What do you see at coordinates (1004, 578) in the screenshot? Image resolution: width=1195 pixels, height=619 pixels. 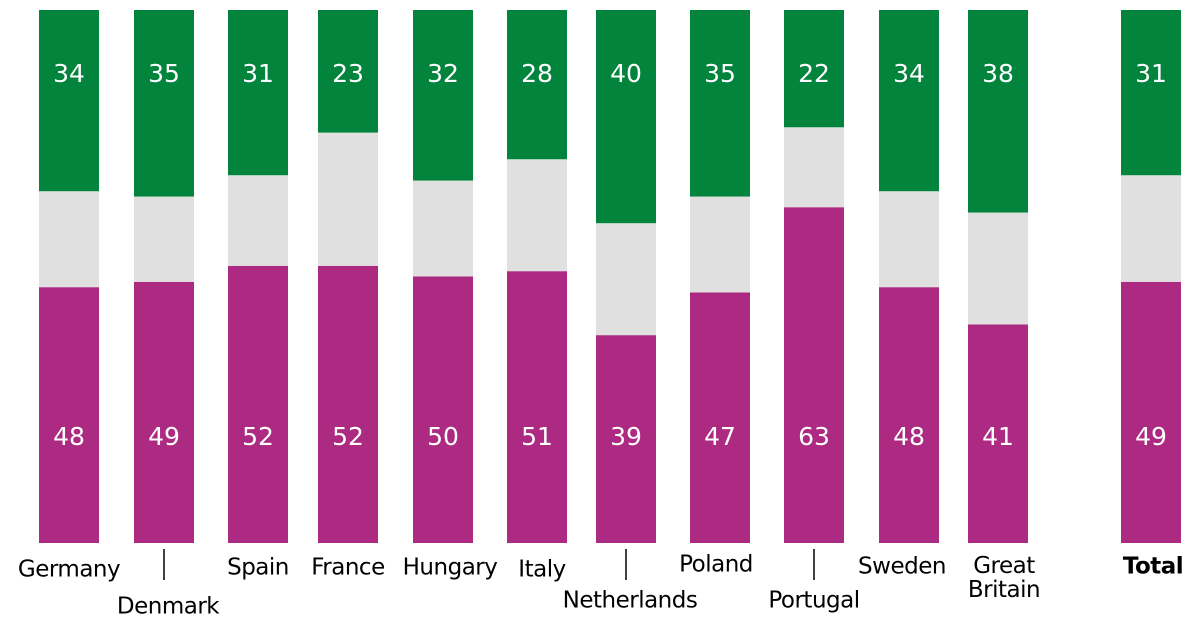 I see `category-label: Great Britain` at bounding box center [1004, 578].